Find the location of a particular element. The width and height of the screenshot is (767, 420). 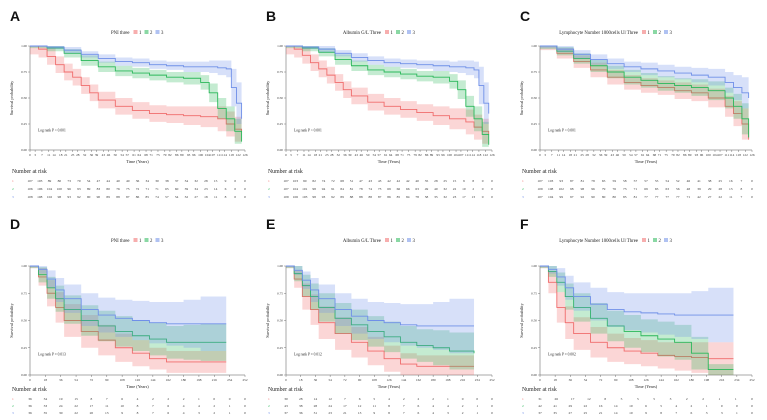

risk-value: 4 is located at coordinates (184, 406).